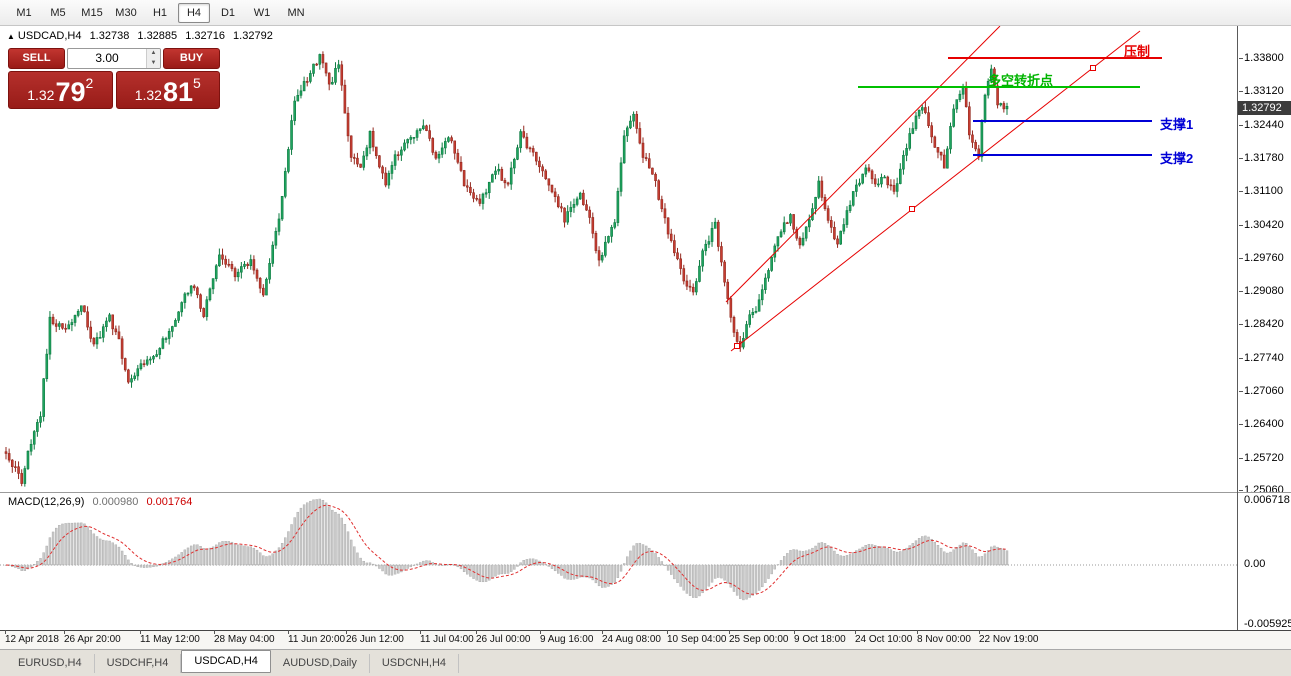 This screenshot has width=1291, height=676. Describe the element at coordinates (1261, 191) in the screenshot. I see `price-axis-label: 1.31100` at that location.